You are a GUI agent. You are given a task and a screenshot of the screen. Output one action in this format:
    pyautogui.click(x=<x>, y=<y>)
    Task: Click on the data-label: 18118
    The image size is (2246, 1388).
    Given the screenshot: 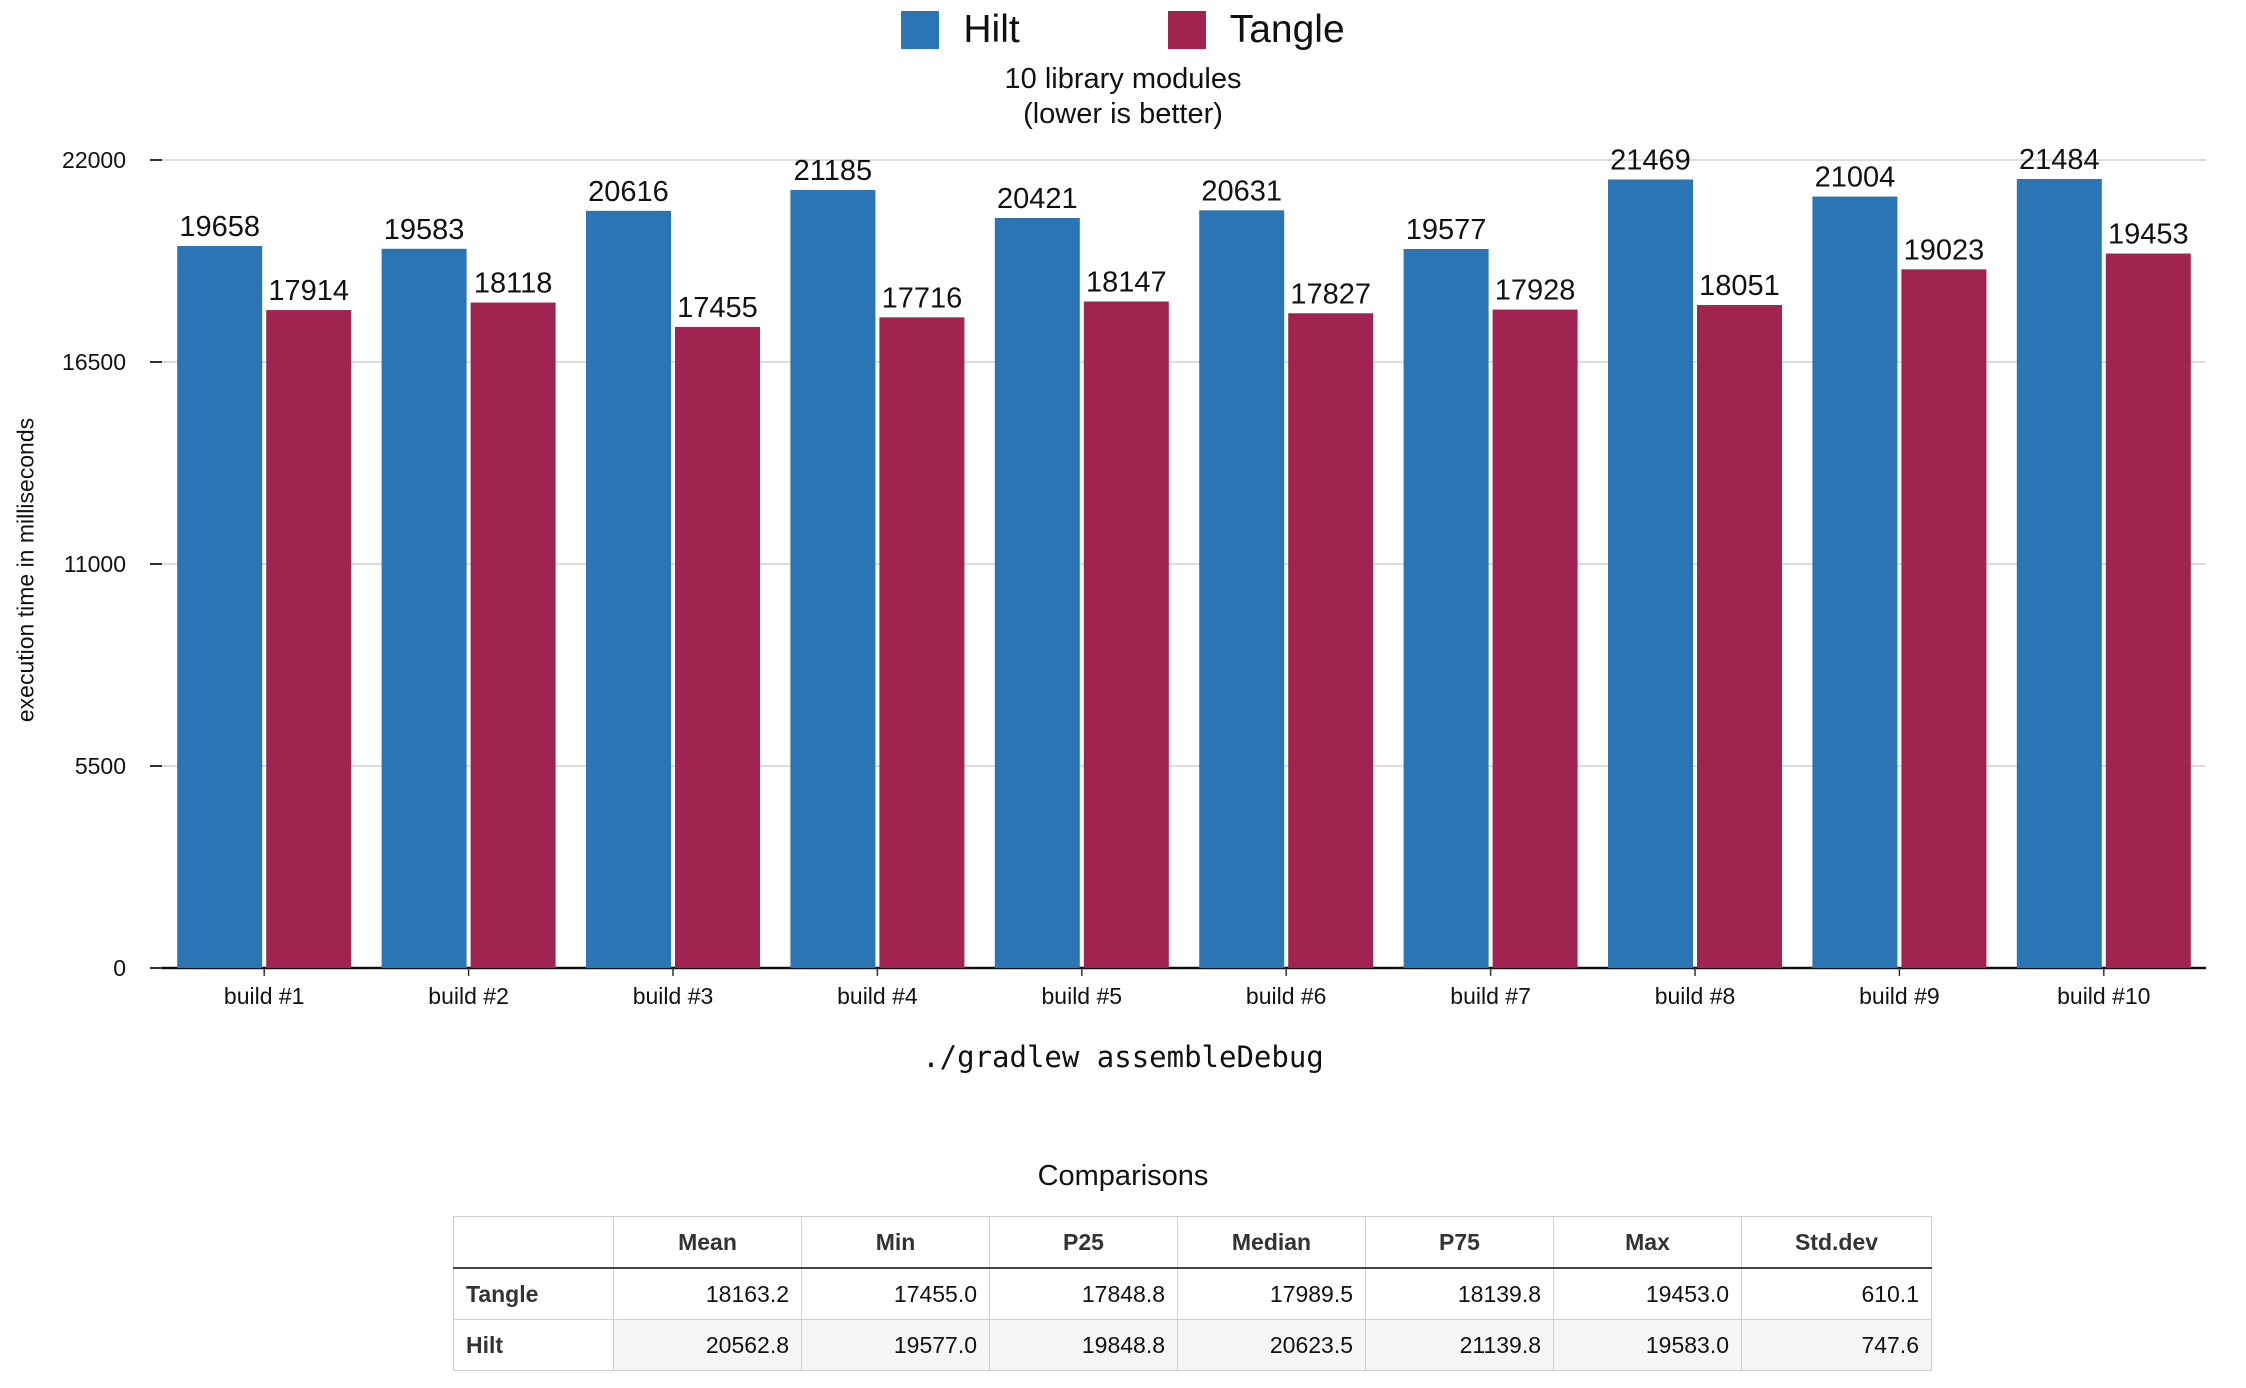 What is the action you would take?
    pyautogui.click(x=513, y=284)
    